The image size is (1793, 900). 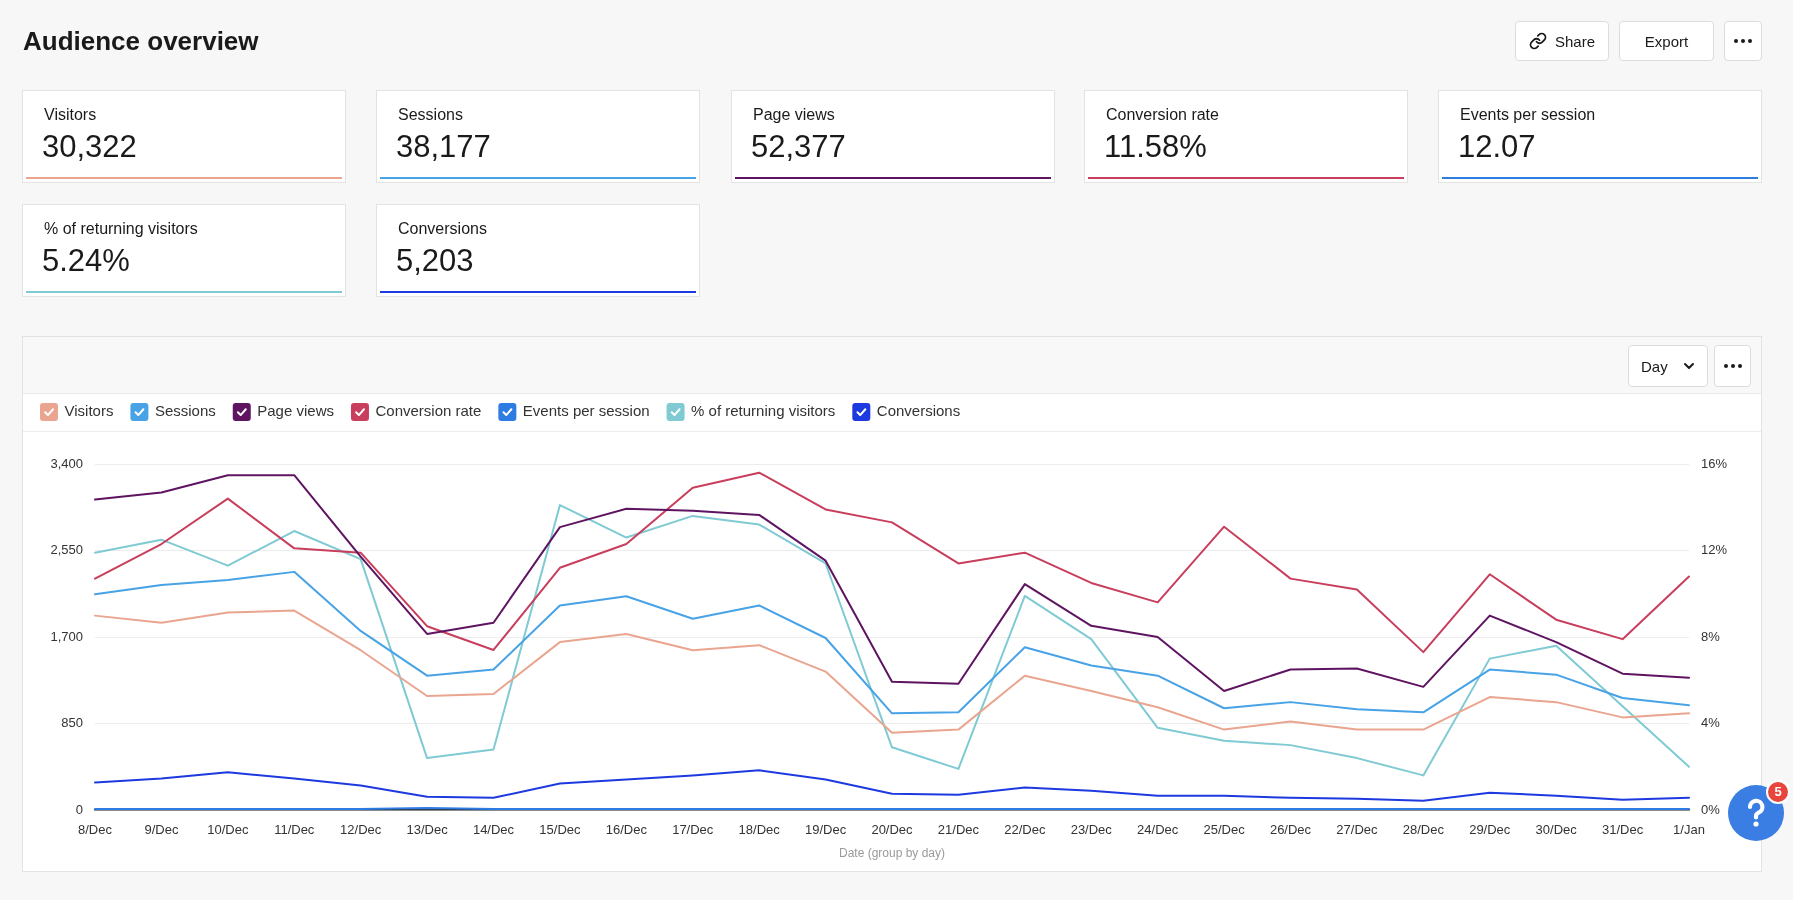 What do you see at coordinates (759, 830) in the screenshot?
I see `x-tick-label: 18/Dec` at bounding box center [759, 830].